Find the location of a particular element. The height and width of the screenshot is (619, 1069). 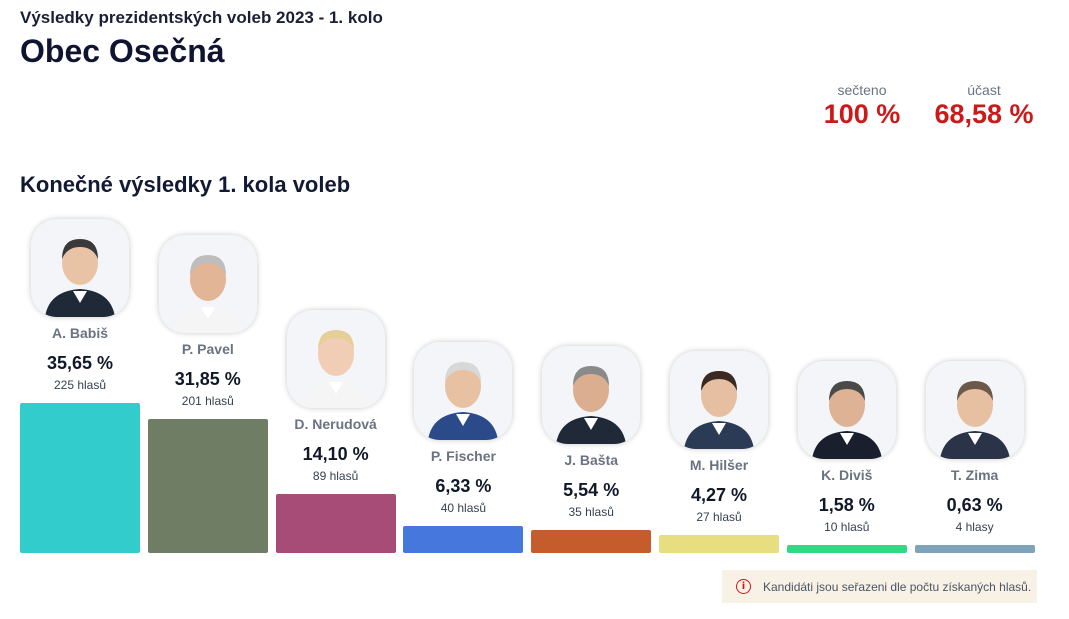

candidate-percentage: 6,33 % is located at coordinates (463, 486).